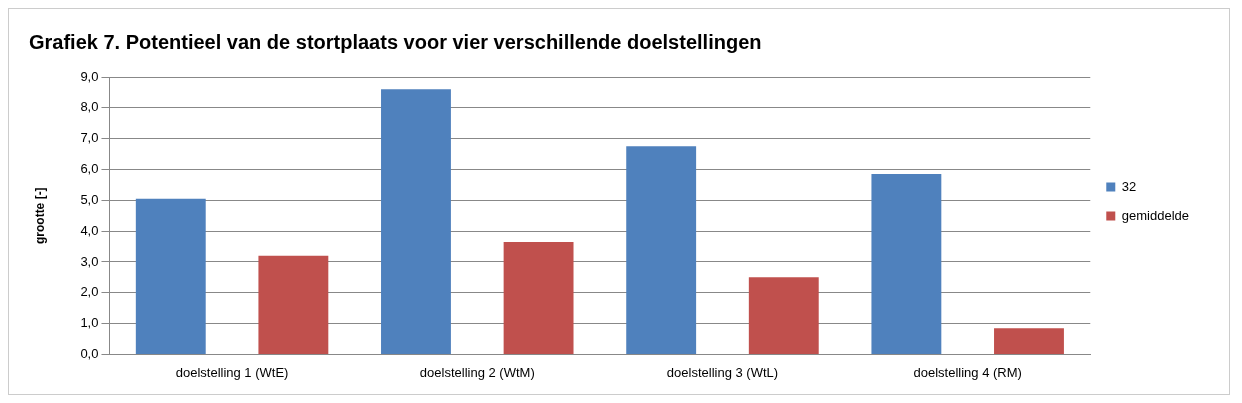  What do you see at coordinates (89, 138) in the screenshot?
I see `y-tick-label: 7,0` at bounding box center [89, 138].